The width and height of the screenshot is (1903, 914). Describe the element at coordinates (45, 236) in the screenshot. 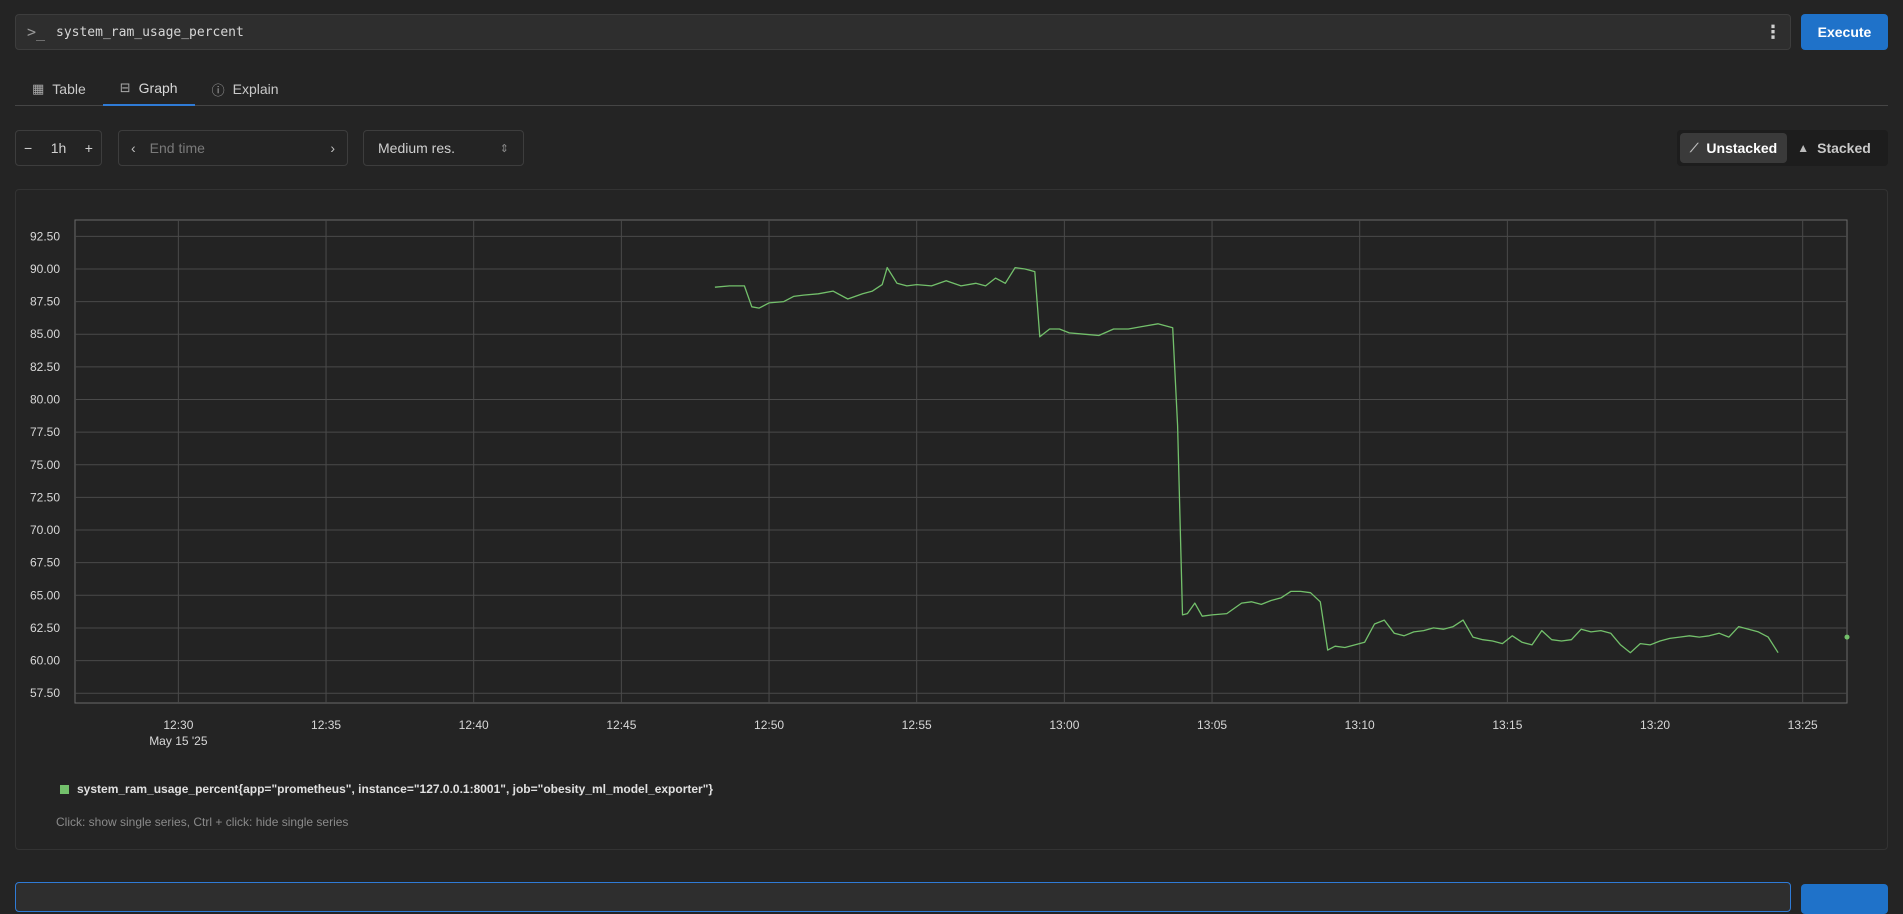

I see `y-tick-label: 92.50` at that location.